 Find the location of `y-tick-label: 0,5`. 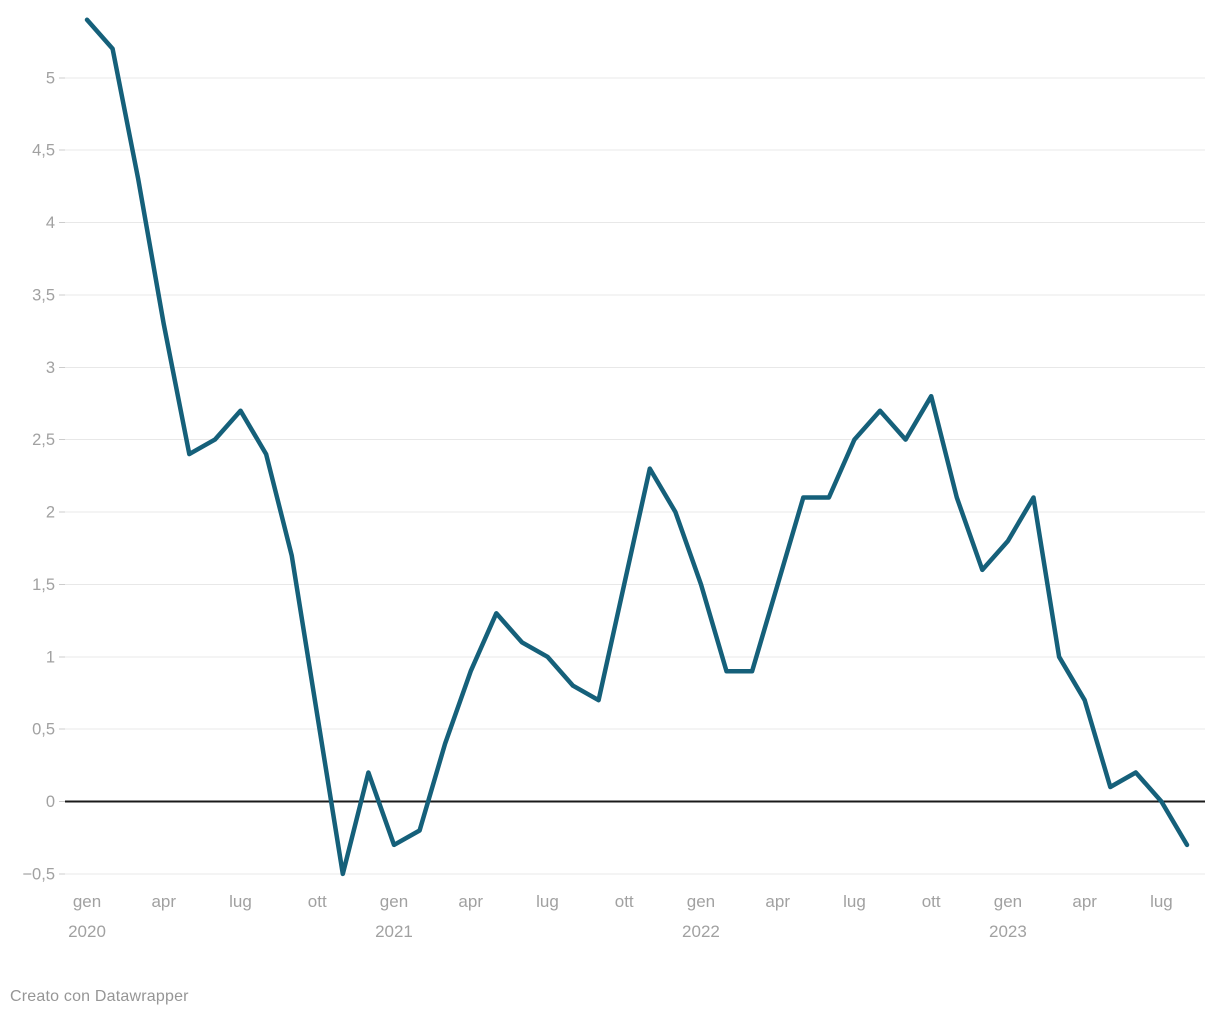

y-tick-label: 0,5 is located at coordinates (43, 730).